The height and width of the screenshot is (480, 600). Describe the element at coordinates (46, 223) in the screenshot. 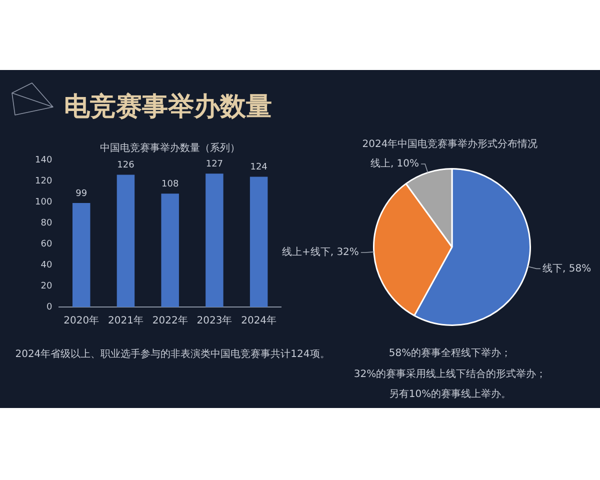

I see `y-tick-label: 80` at that location.